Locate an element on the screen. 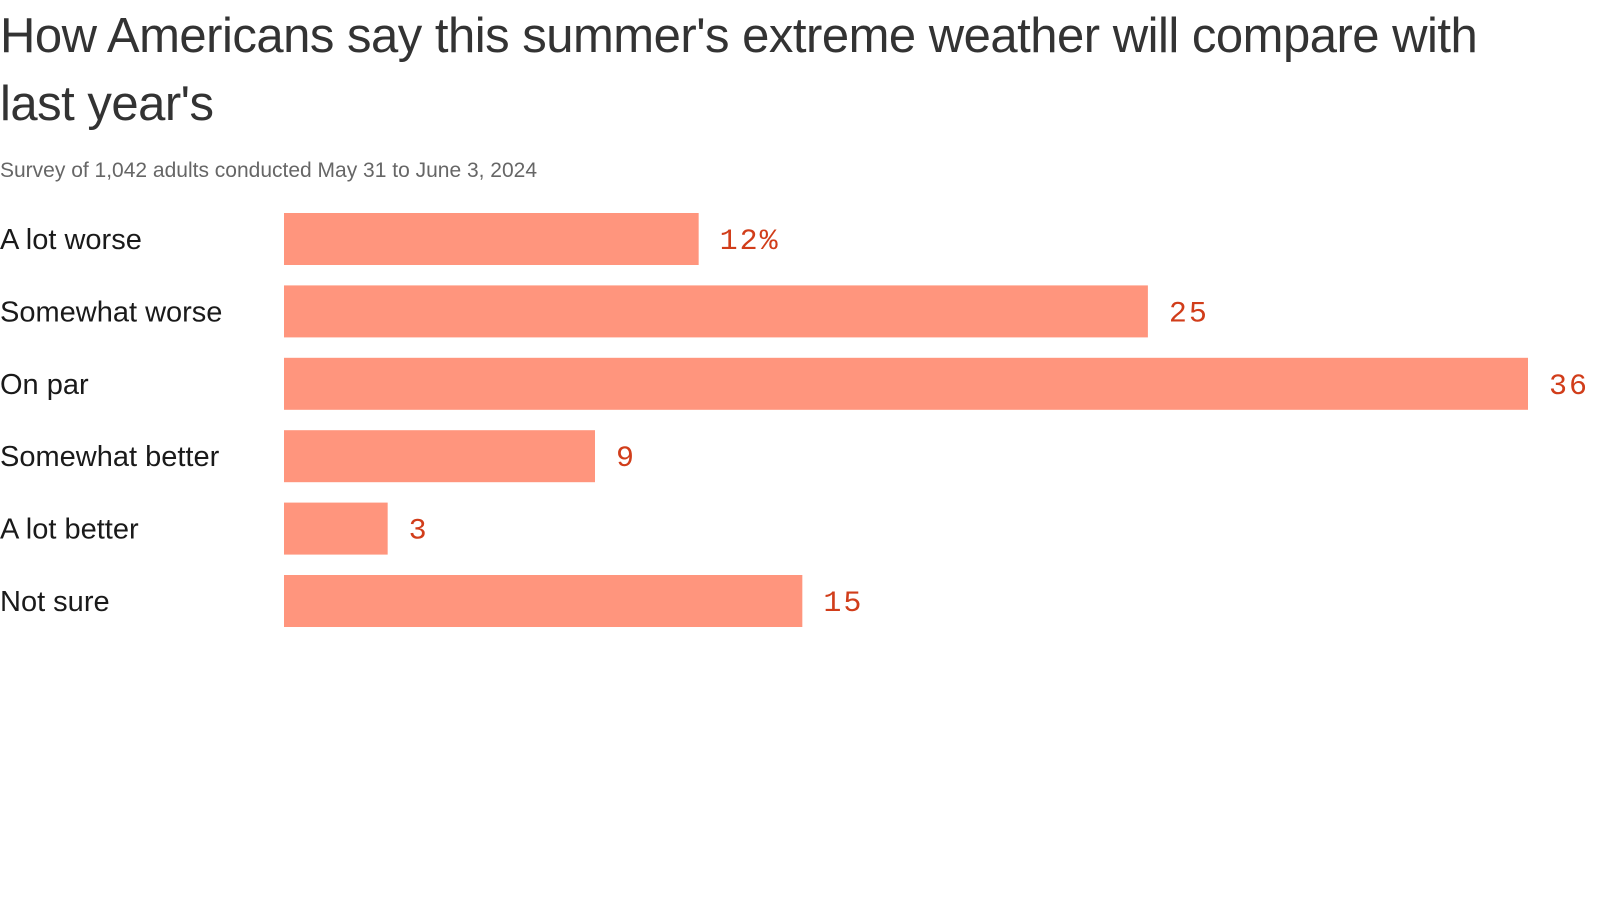  category-label: A lot better is located at coordinates (69, 530).